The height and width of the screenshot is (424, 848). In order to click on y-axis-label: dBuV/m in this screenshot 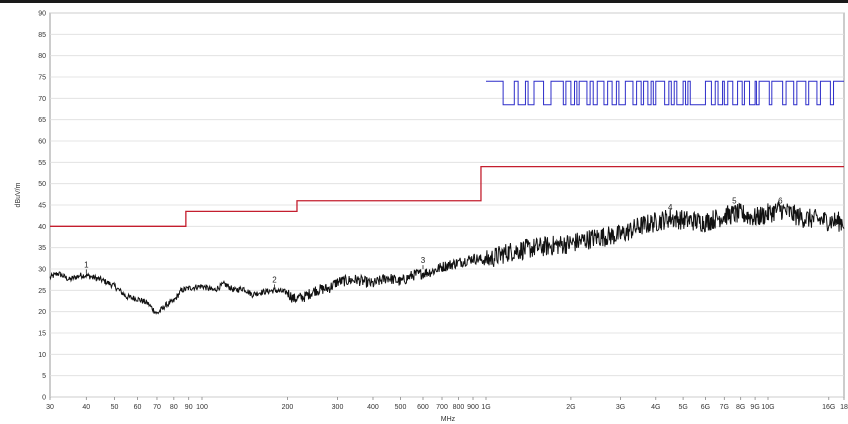, I will do `click(18, 194)`.